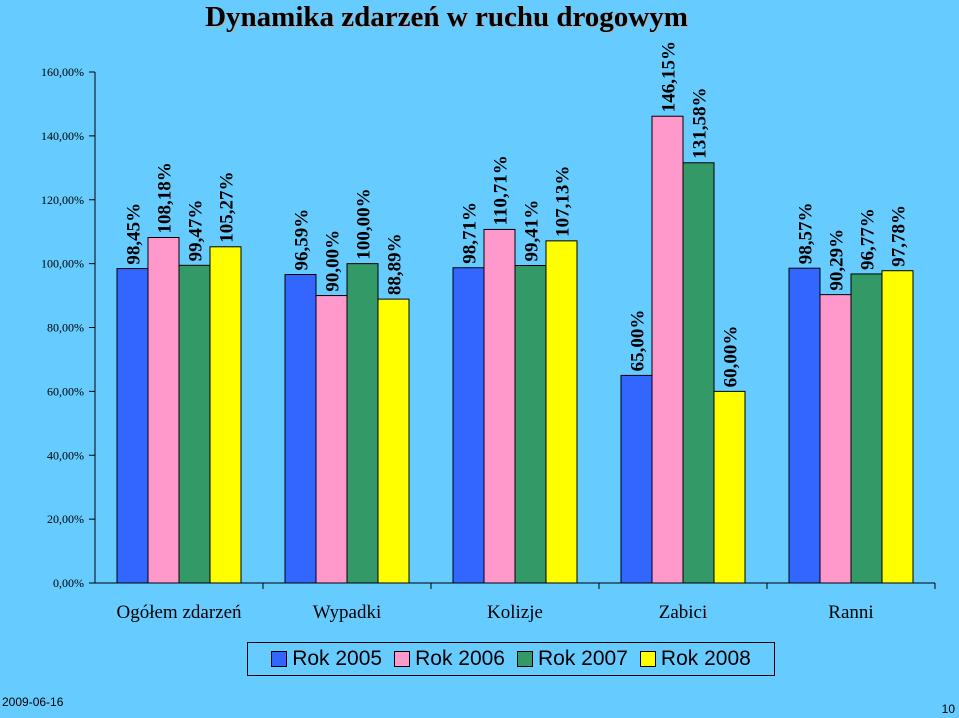 The height and width of the screenshot is (718, 959). What do you see at coordinates (705, 658) in the screenshot?
I see `legend-label: Rok 2008` at bounding box center [705, 658].